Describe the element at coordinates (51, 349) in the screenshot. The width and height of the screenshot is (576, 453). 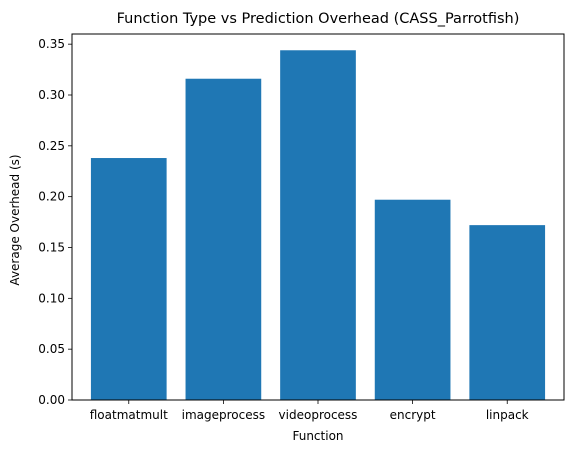
I see `y-tick-label: 0.05` at that location.